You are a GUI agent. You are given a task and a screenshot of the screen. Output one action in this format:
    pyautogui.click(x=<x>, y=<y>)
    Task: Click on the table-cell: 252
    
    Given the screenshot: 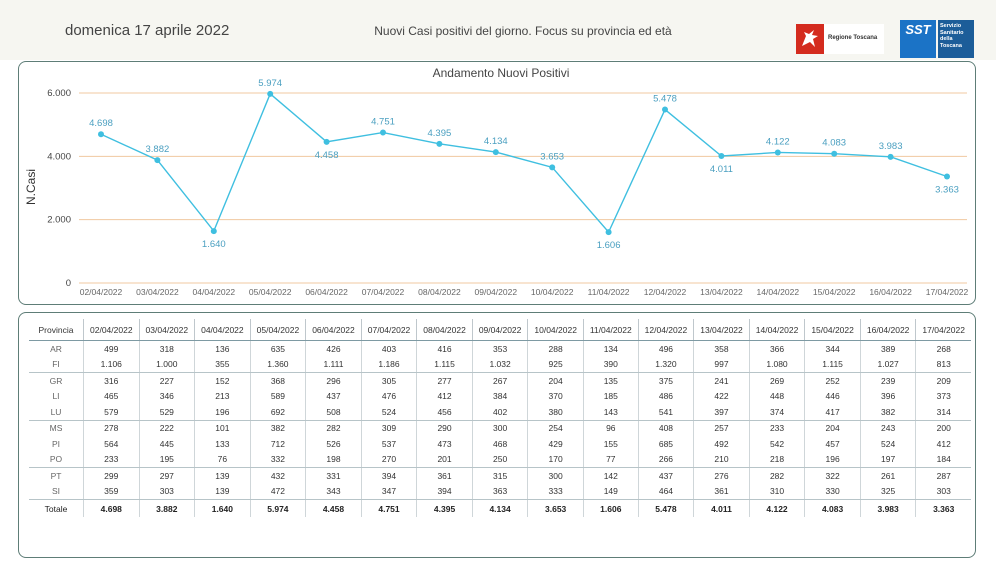 What is the action you would take?
    pyautogui.click(x=832, y=380)
    